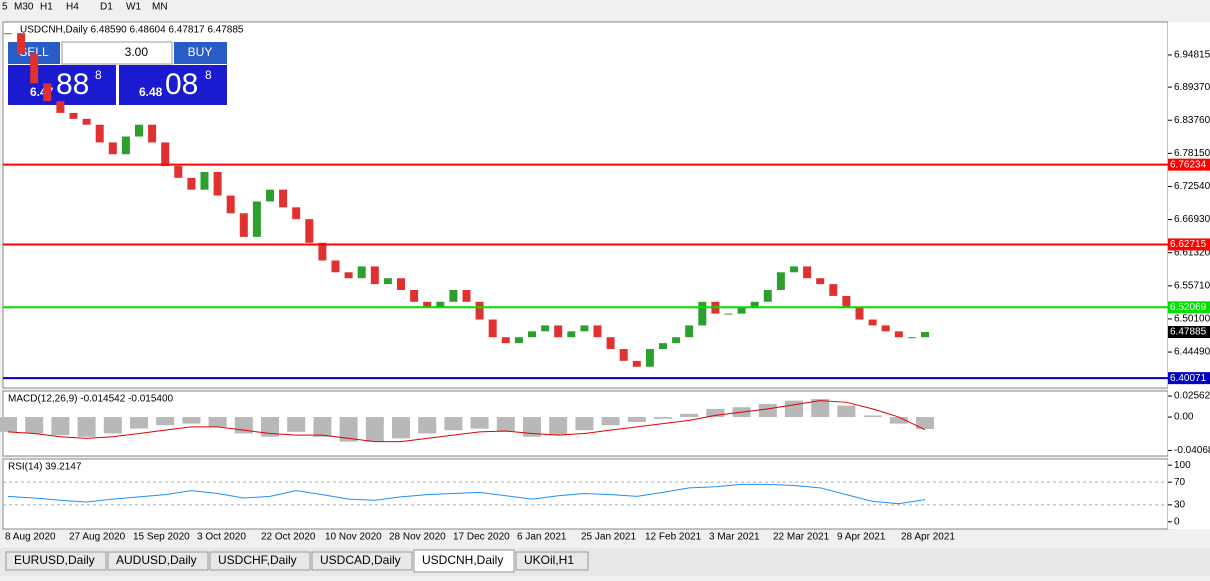 The height and width of the screenshot is (581, 1210). I want to click on timeframe-button: H1, so click(46, 7).